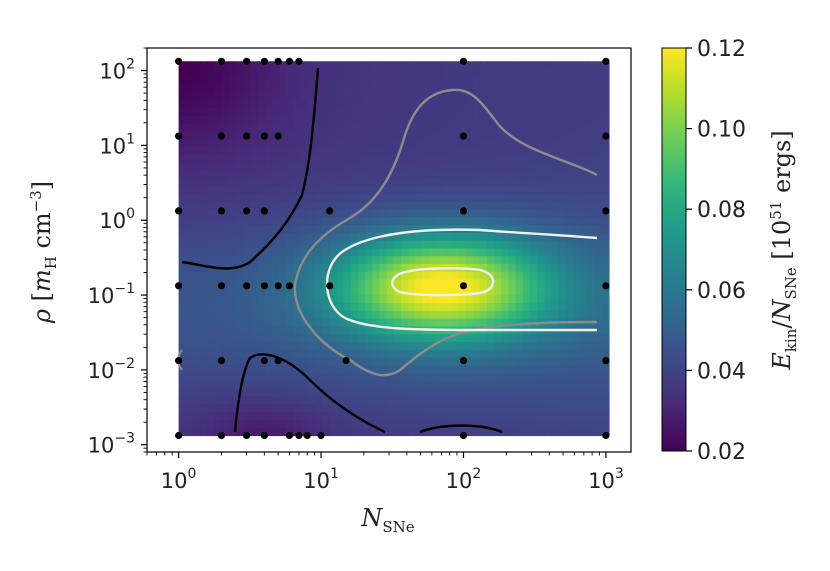 Image resolution: width=830 pixels, height=571 pixels. What do you see at coordinates (321, 479) in the screenshot?
I see `x-tick-label: 101` at bounding box center [321, 479].